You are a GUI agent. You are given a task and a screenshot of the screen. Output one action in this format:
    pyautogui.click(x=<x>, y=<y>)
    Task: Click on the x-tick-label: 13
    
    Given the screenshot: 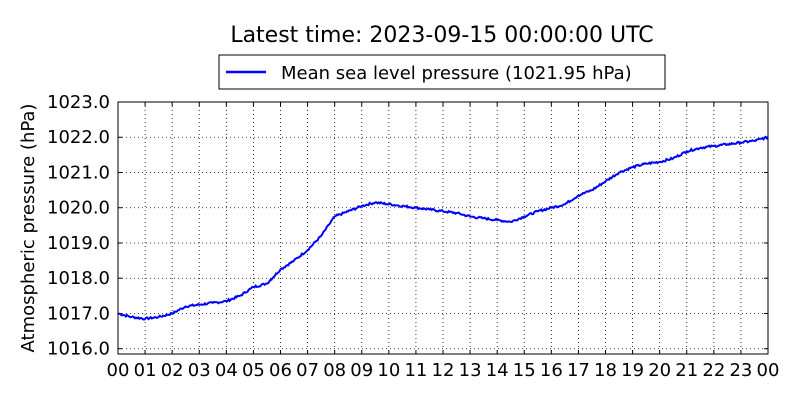 What is the action you would take?
    pyautogui.click(x=470, y=370)
    